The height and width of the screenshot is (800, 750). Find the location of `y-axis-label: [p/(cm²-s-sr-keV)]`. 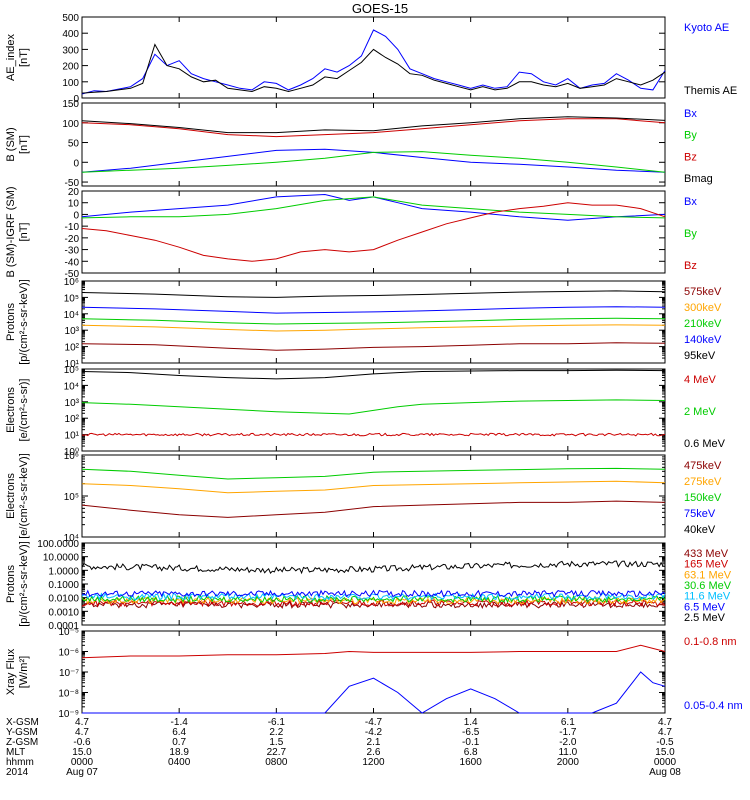

y-axis-label: [p/(cm²-s-sr-keV)] is located at coordinates (24, 322).